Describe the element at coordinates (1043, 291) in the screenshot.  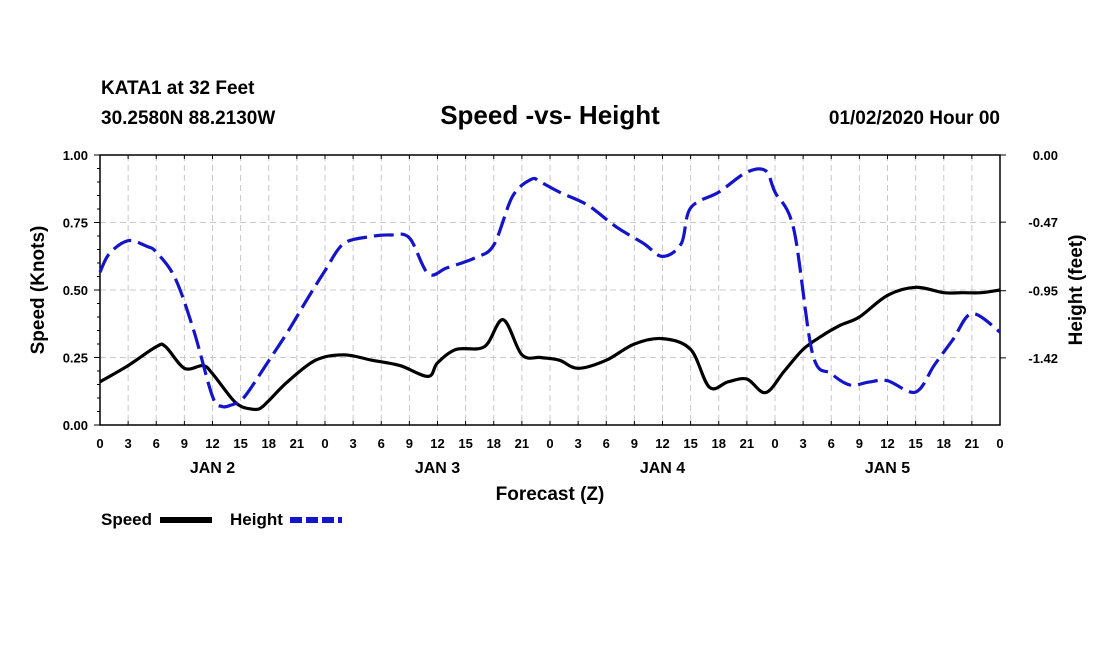
I see `y2-tick-label: -0.95` at that location.